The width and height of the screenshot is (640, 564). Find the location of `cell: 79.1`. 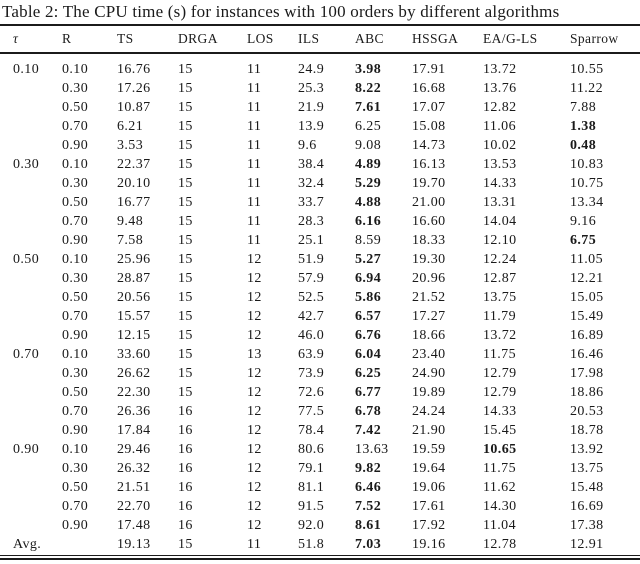

cell: 79.1 is located at coordinates (311, 468).